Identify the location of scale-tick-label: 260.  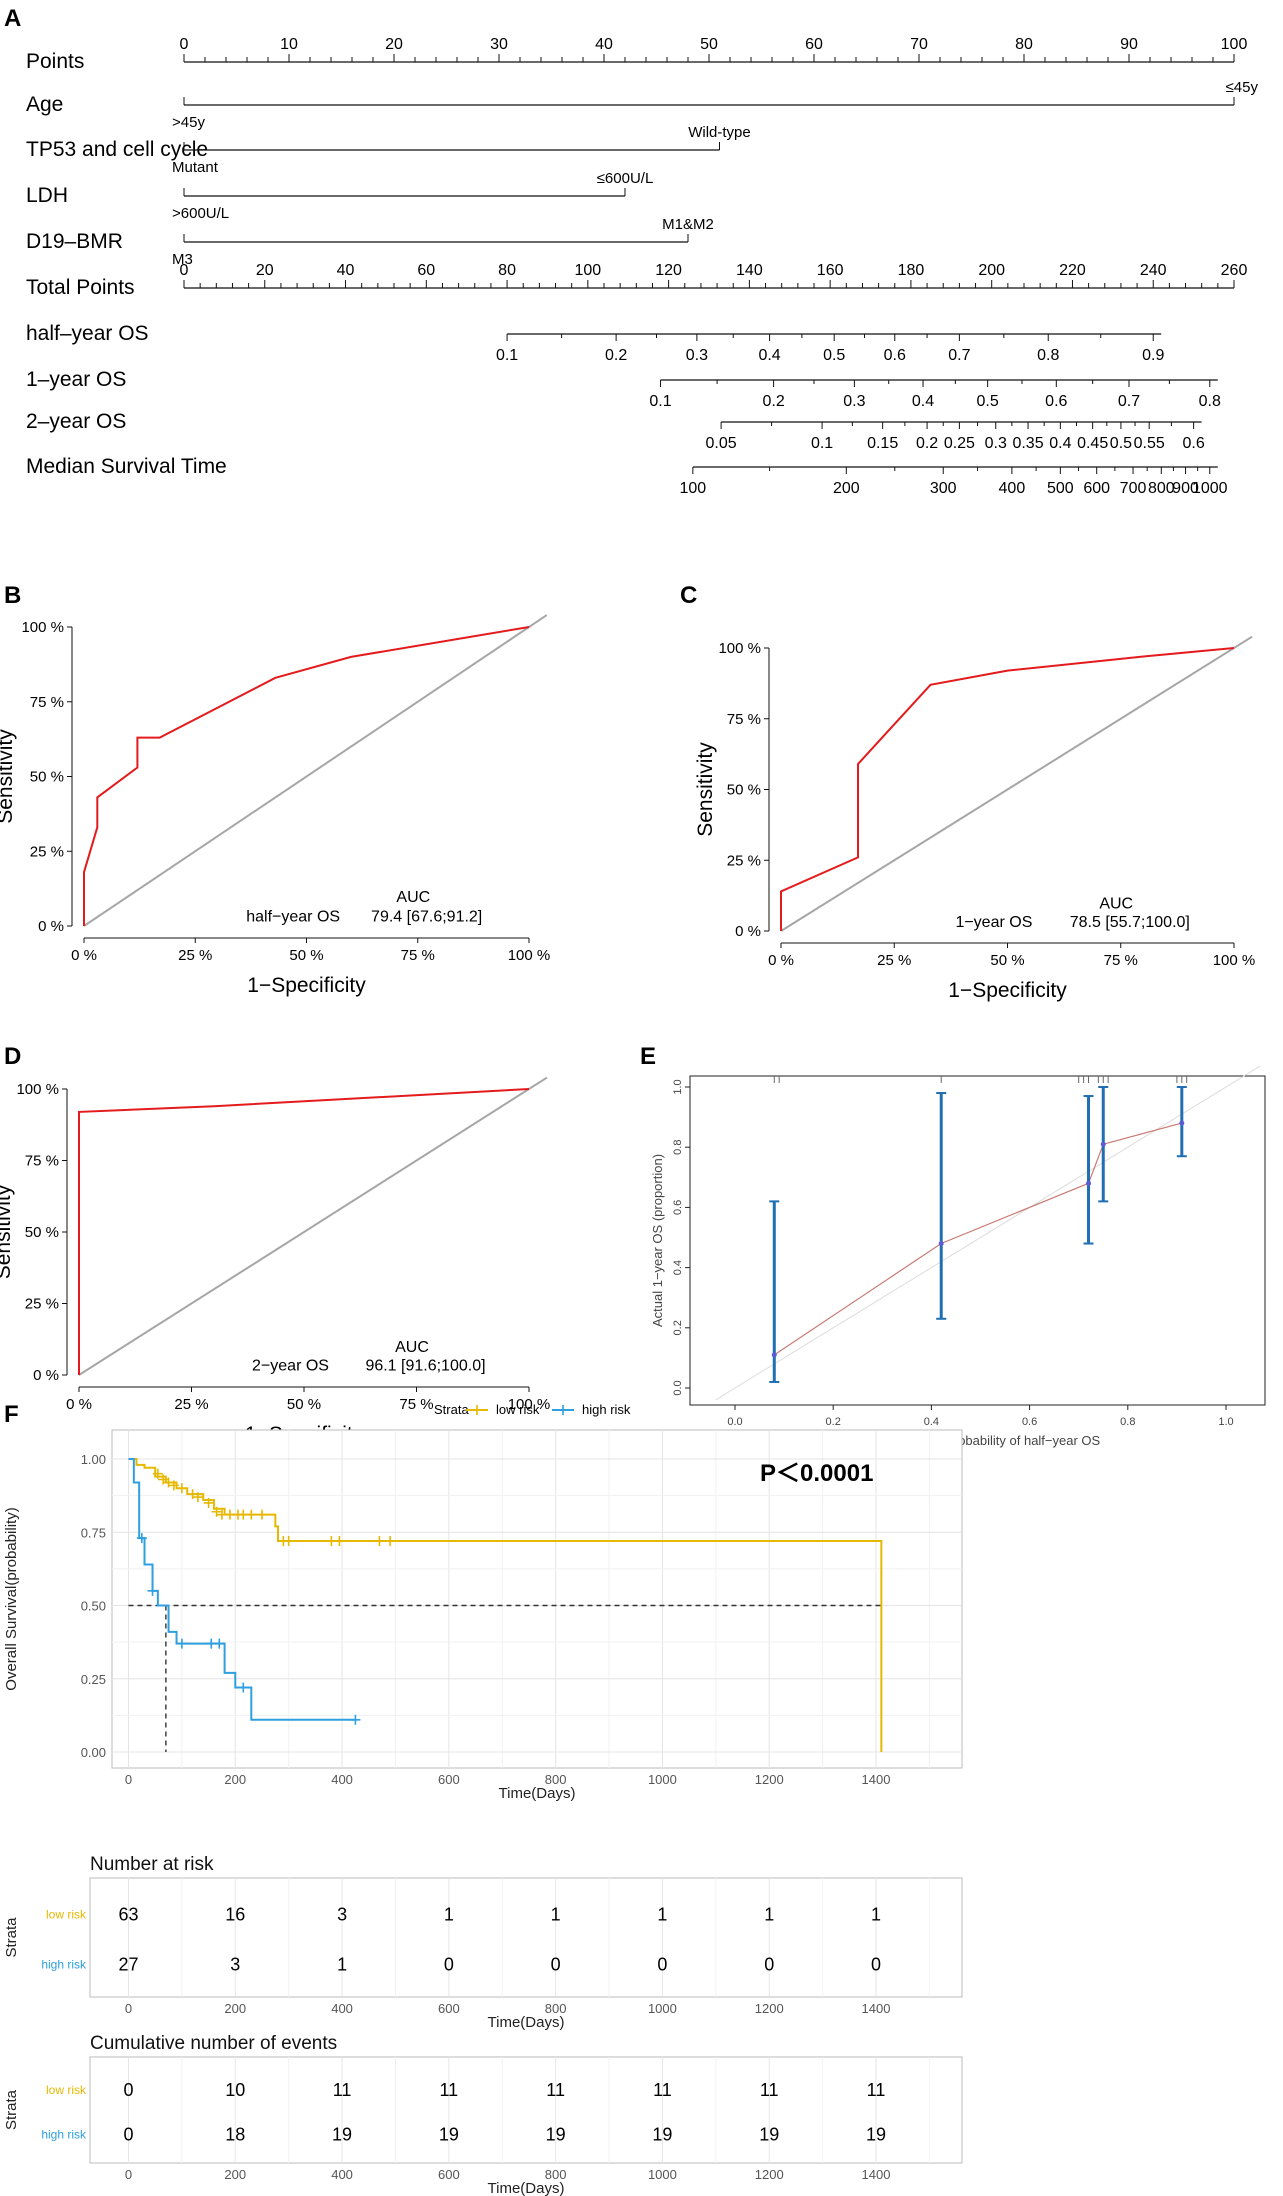
(1234, 270).